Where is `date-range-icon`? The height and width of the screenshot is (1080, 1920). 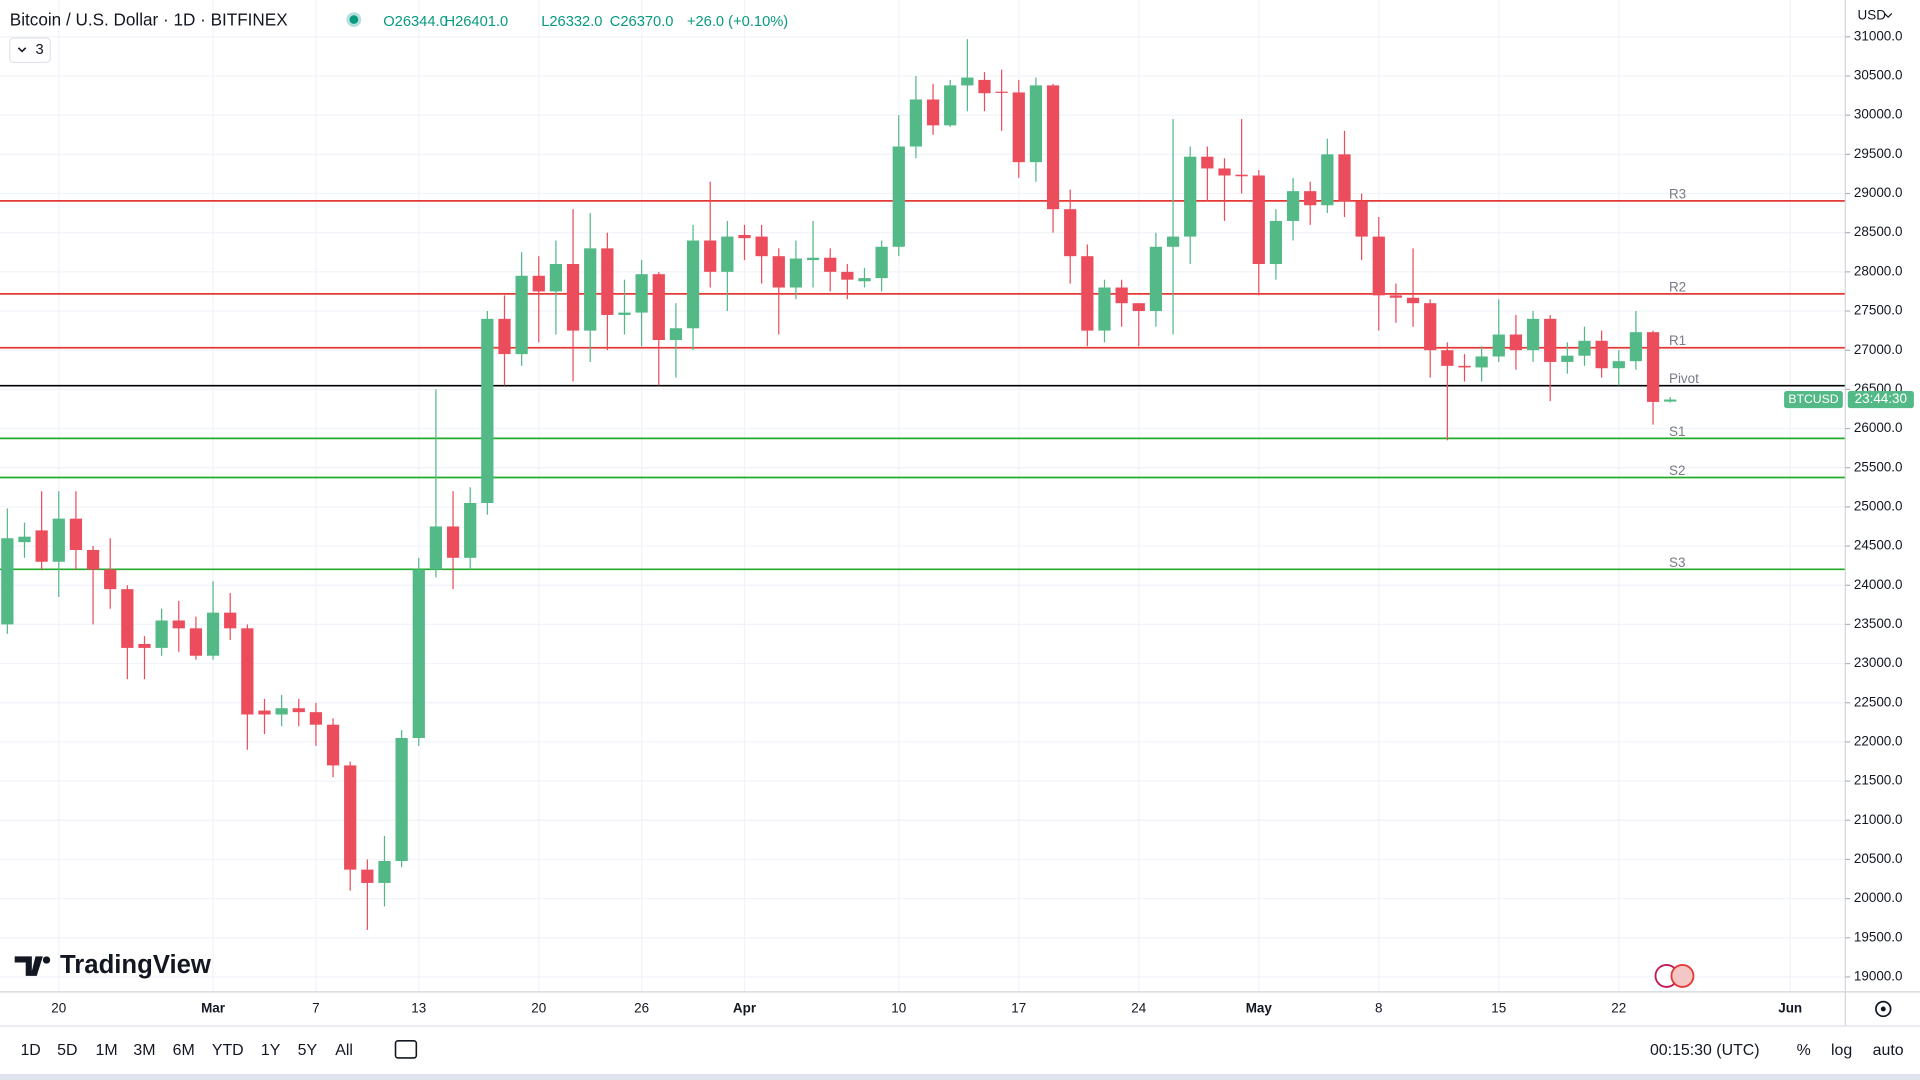
date-range-icon is located at coordinates (406, 1049).